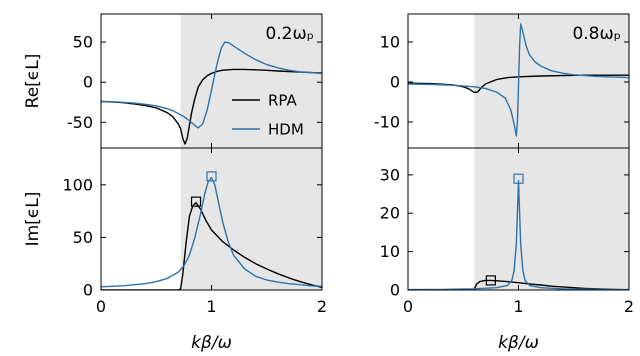 Image resolution: width=640 pixels, height=356 pixels. Describe the element at coordinates (268, 115) in the screenshot. I see `legend: RPA HDM` at that location.